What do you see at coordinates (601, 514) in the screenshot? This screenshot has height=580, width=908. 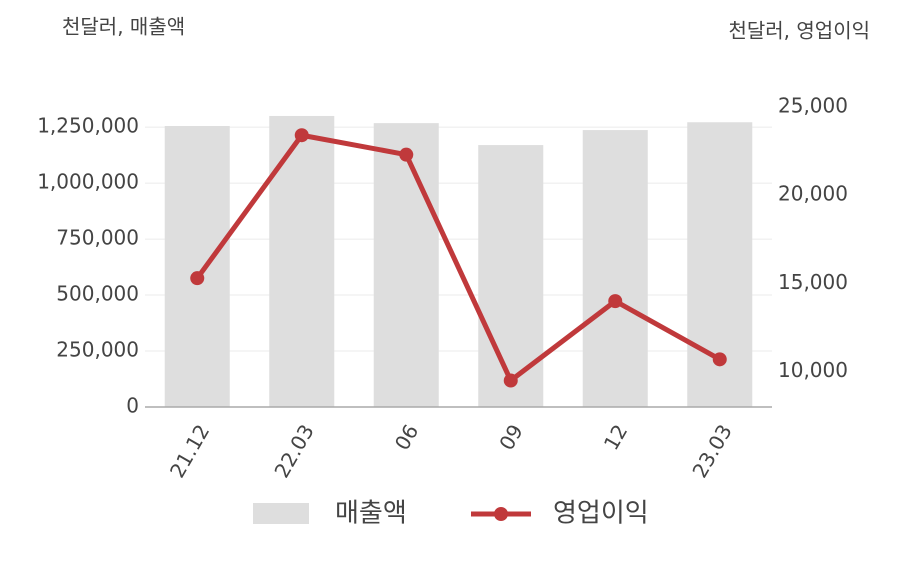 I see `legend-label: 영업이익` at bounding box center [601, 514].